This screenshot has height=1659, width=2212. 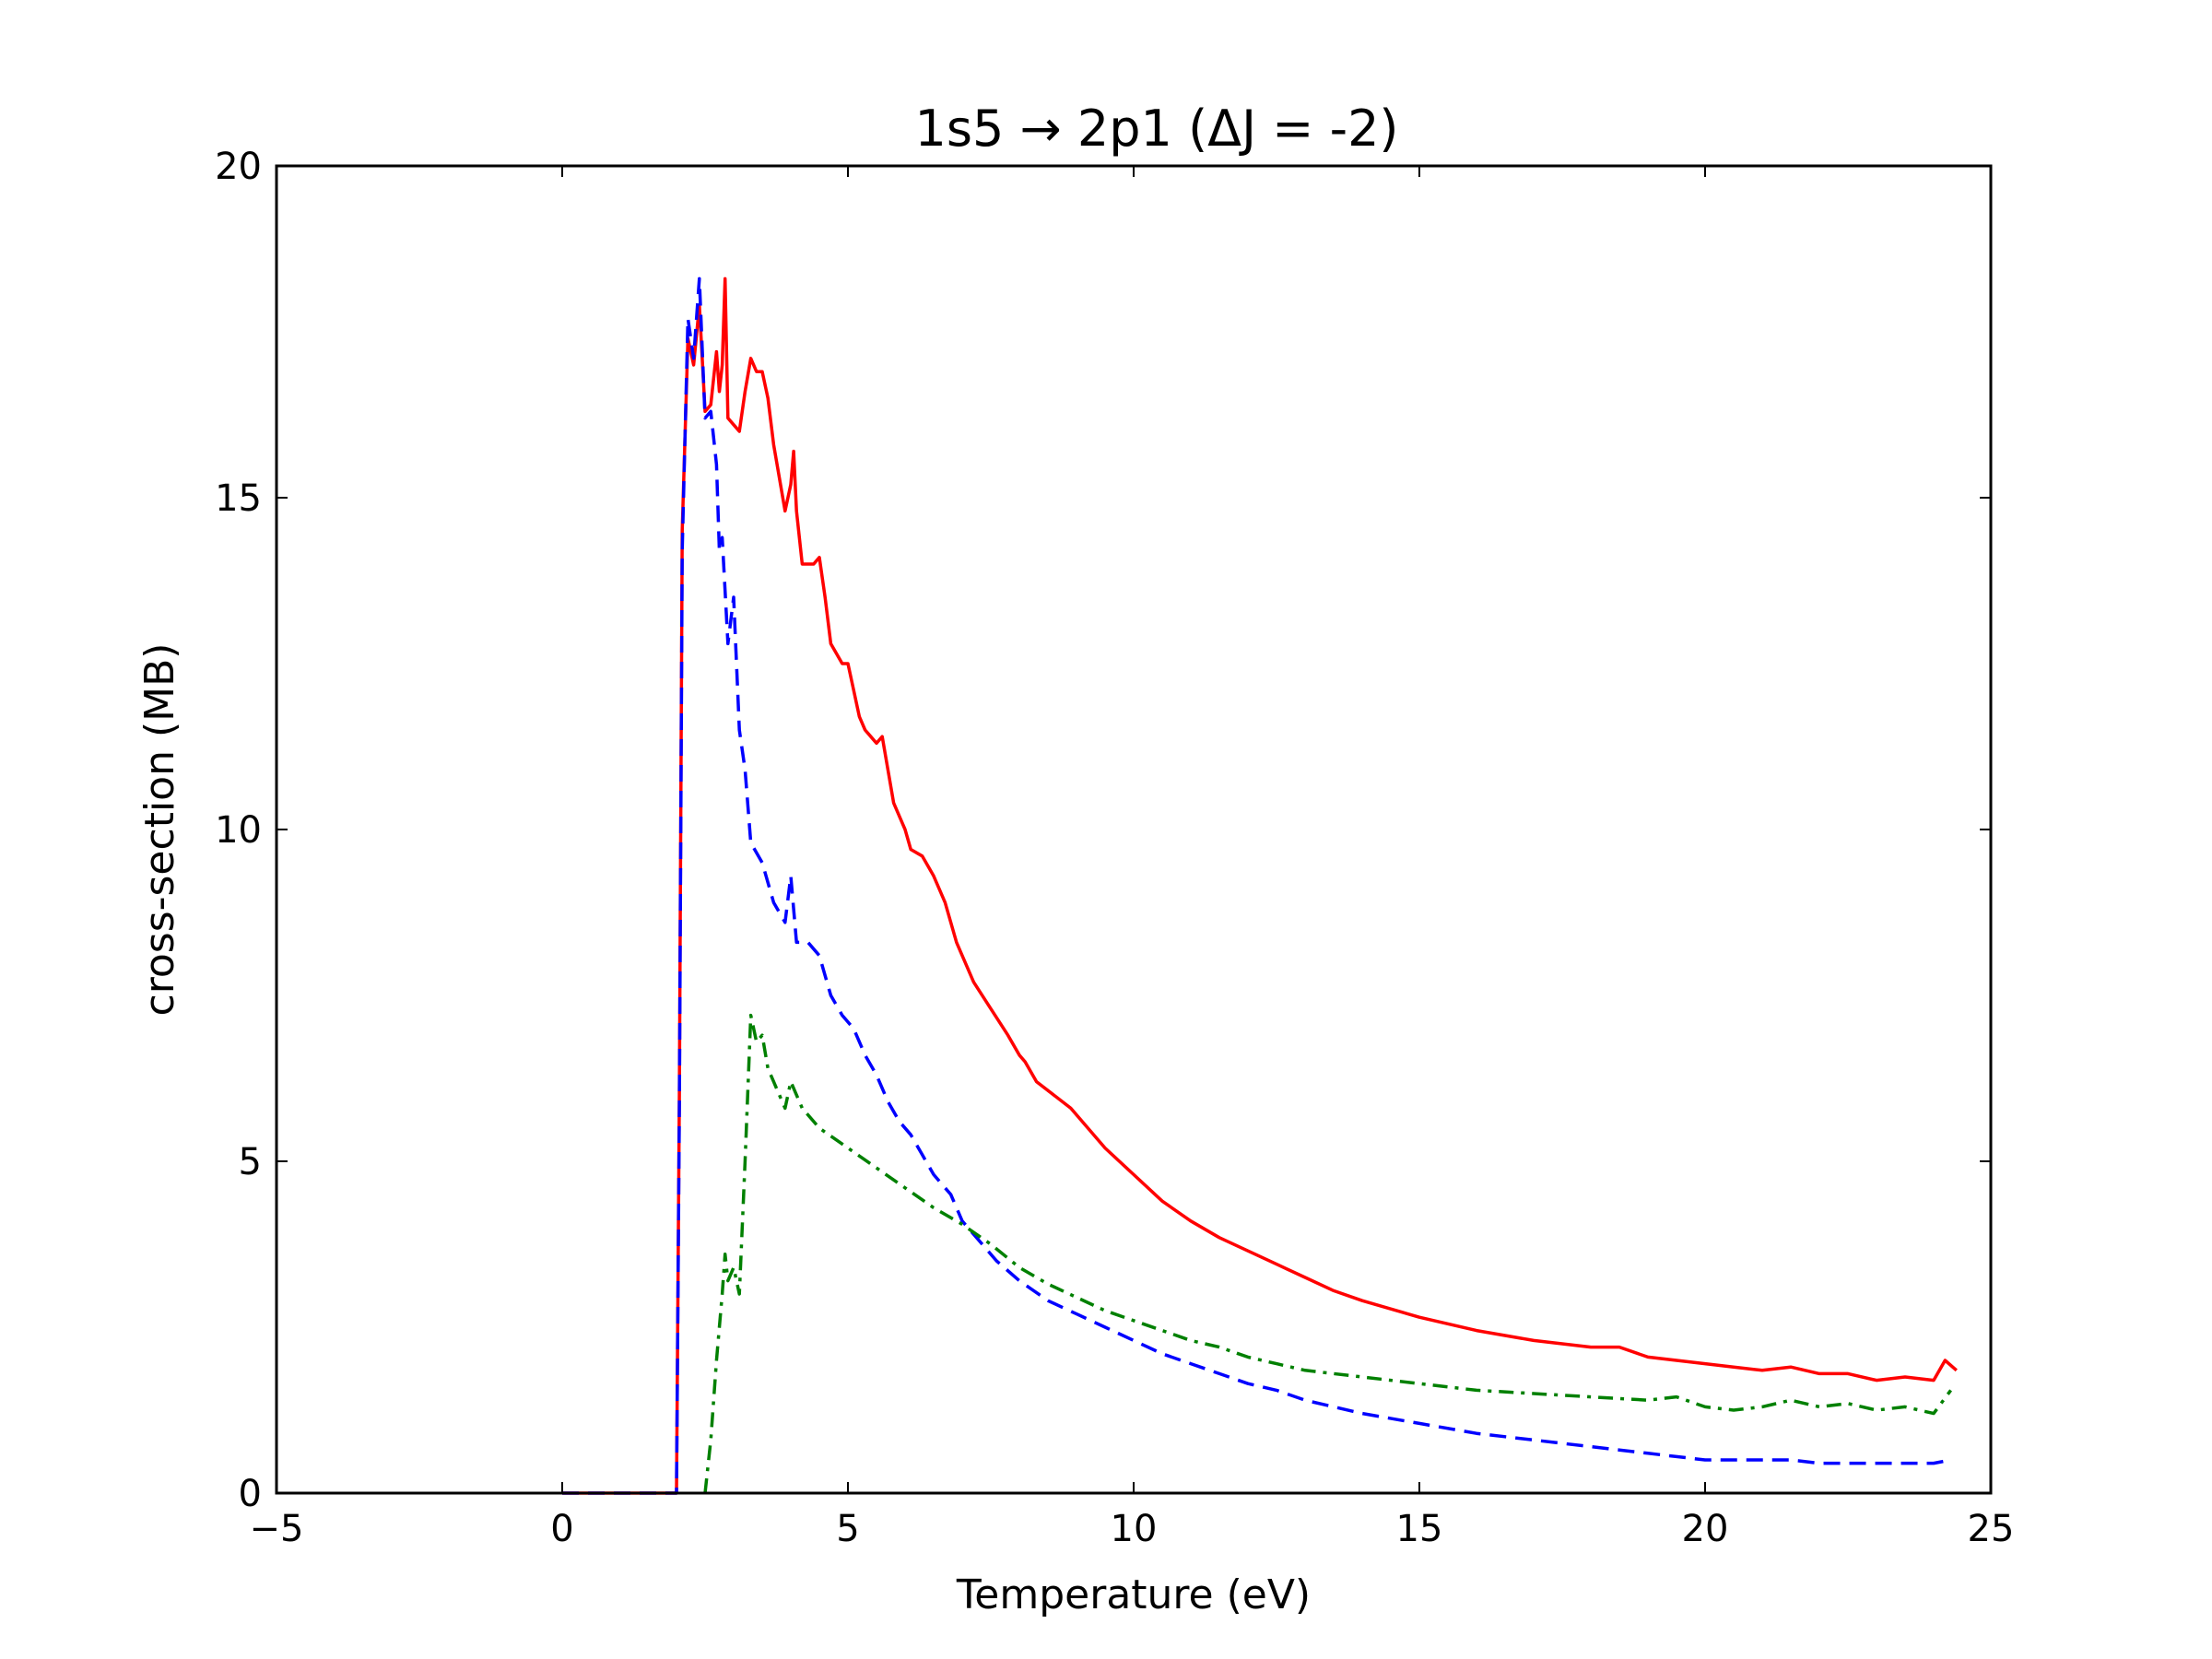 I want to click on x-tick-label: −5, so click(x=277, y=1529).